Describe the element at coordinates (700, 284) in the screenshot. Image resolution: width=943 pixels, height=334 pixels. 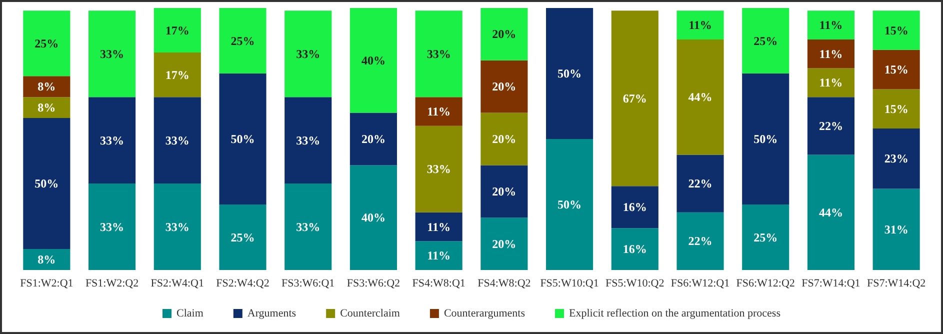
I see `x-tick-label: FS6:W12:Q1` at that location.